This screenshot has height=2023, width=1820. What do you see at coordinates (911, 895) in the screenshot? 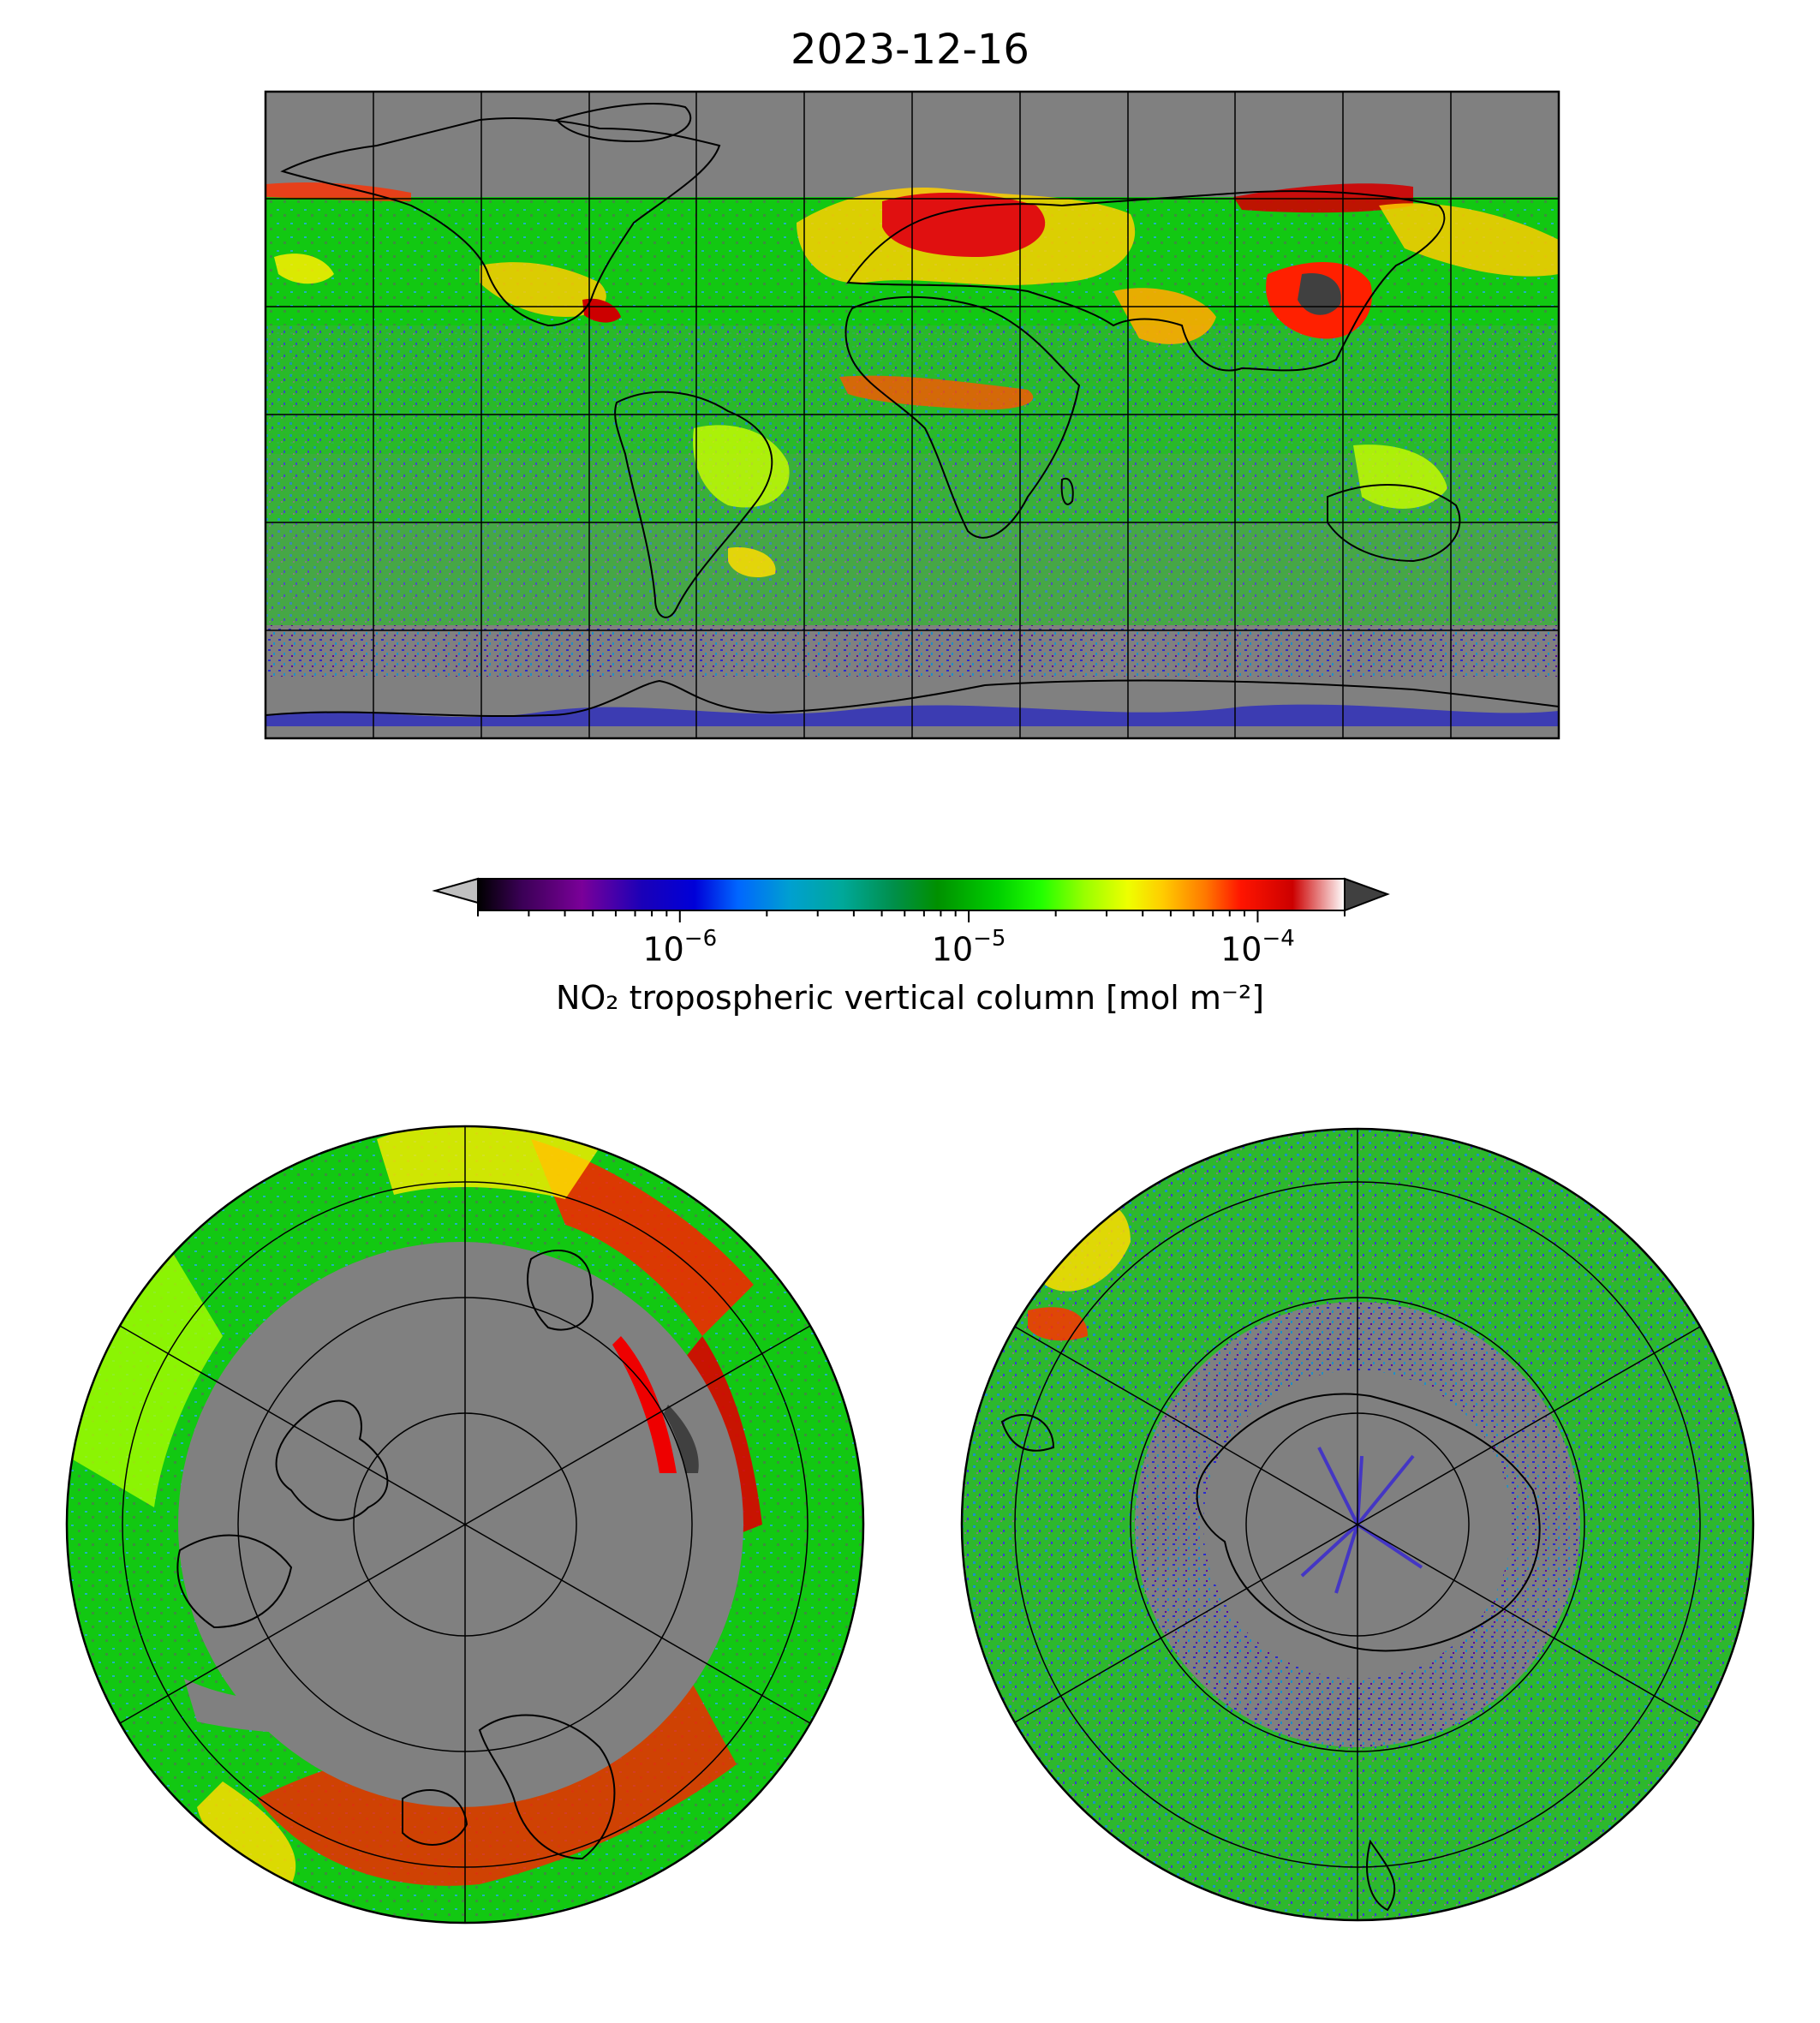
I see `colorbar-gradient` at bounding box center [911, 895].